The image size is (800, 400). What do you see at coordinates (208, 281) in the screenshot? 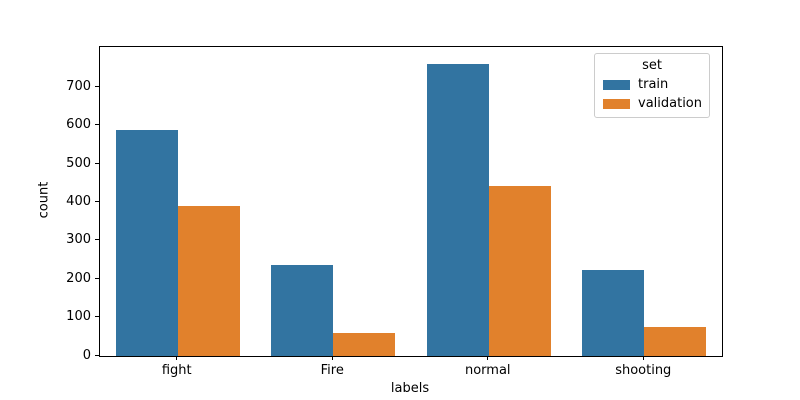
I see `bar-validation-fight` at bounding box center [208, 281].